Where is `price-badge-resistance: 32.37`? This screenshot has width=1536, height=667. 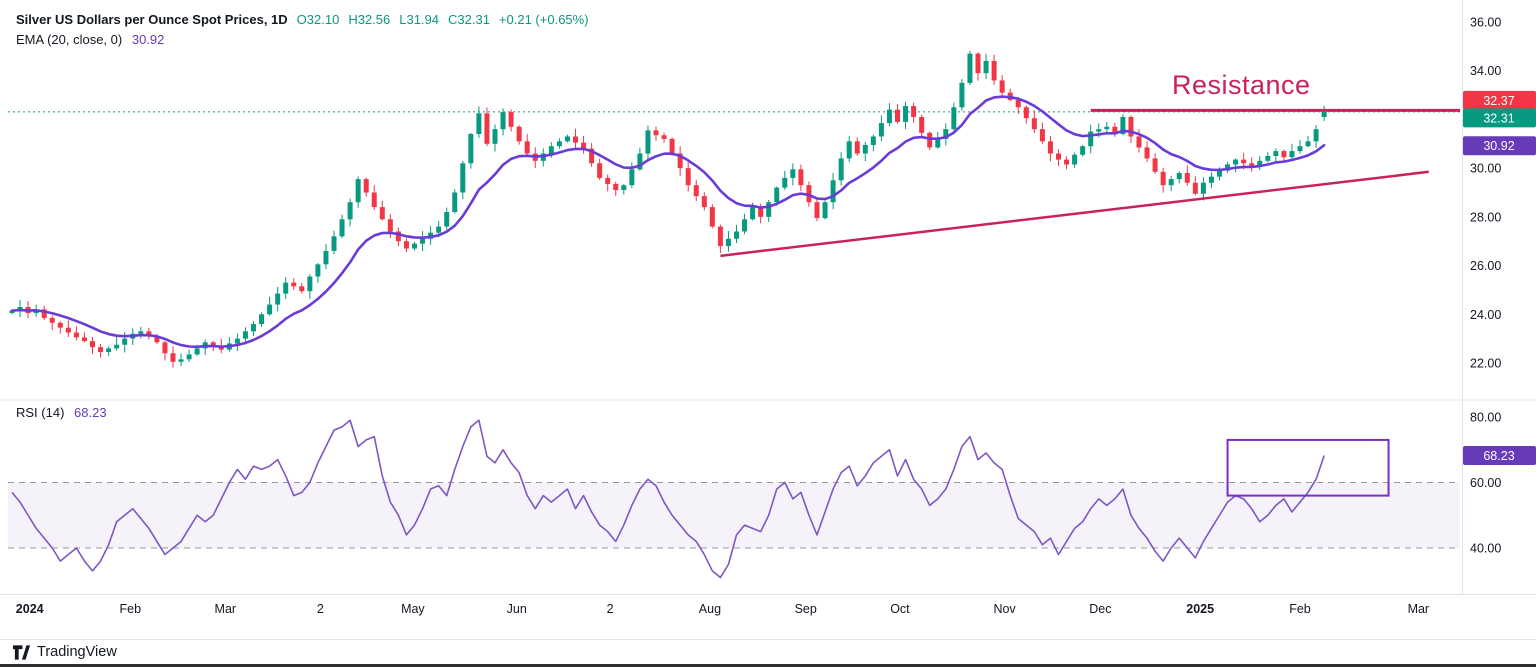 price-badge-resistance: 32.37 is located at coordinates (1499, 100).